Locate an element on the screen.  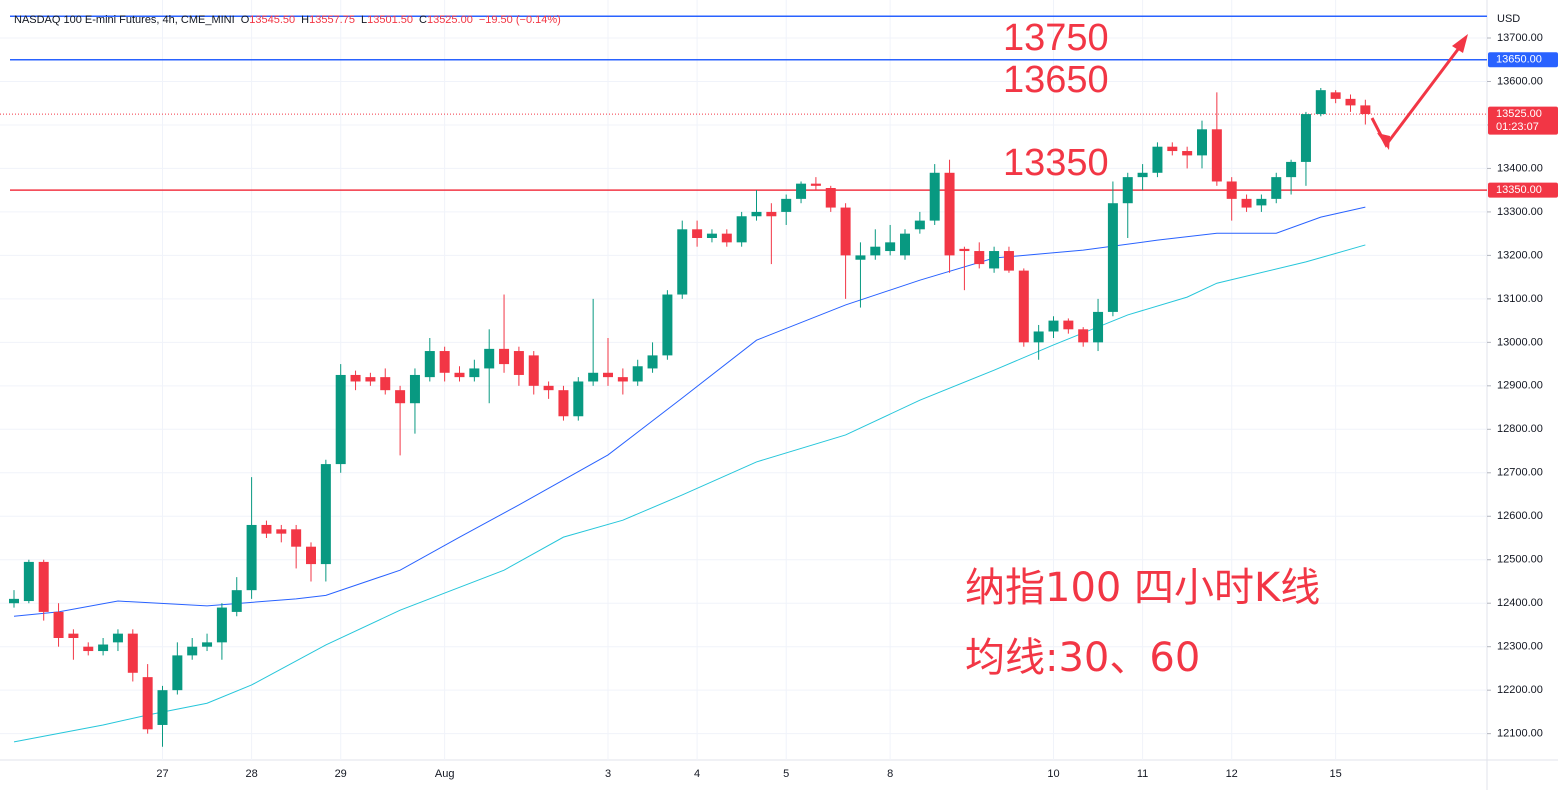
header-part: NASDAQ 100 E-mini Futures, 4h, CME_MINI is located at coordinates (124, 20).